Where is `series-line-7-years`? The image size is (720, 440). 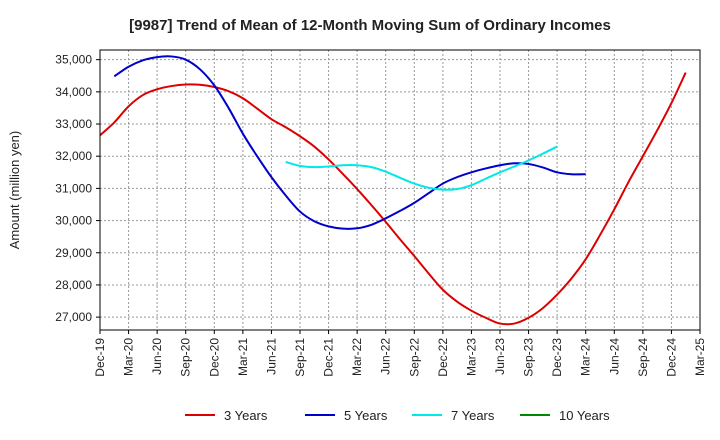
series-line-7-years is located at coordinates (421, 168).